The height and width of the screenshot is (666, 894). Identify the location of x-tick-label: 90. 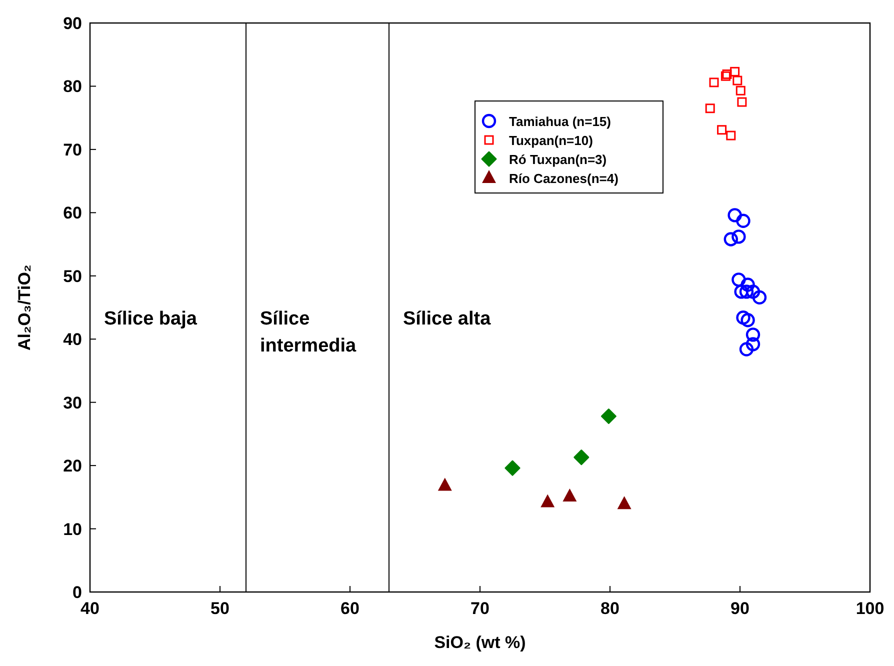
(740, 608).